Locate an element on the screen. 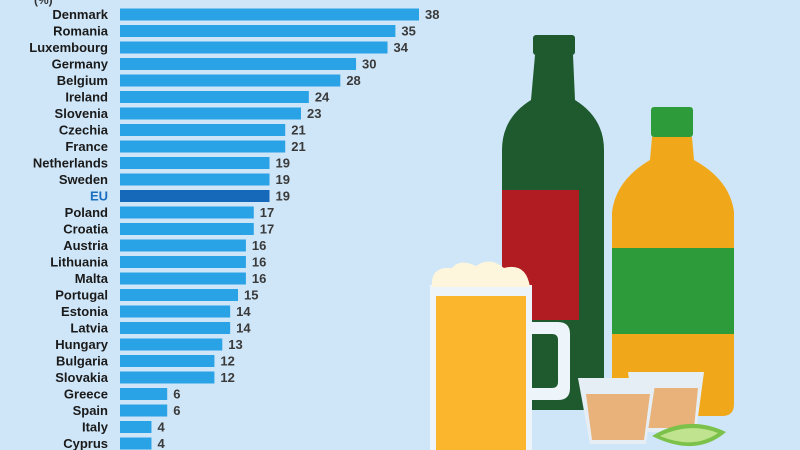  category-label: Greece is located at coordinates (86, 394).